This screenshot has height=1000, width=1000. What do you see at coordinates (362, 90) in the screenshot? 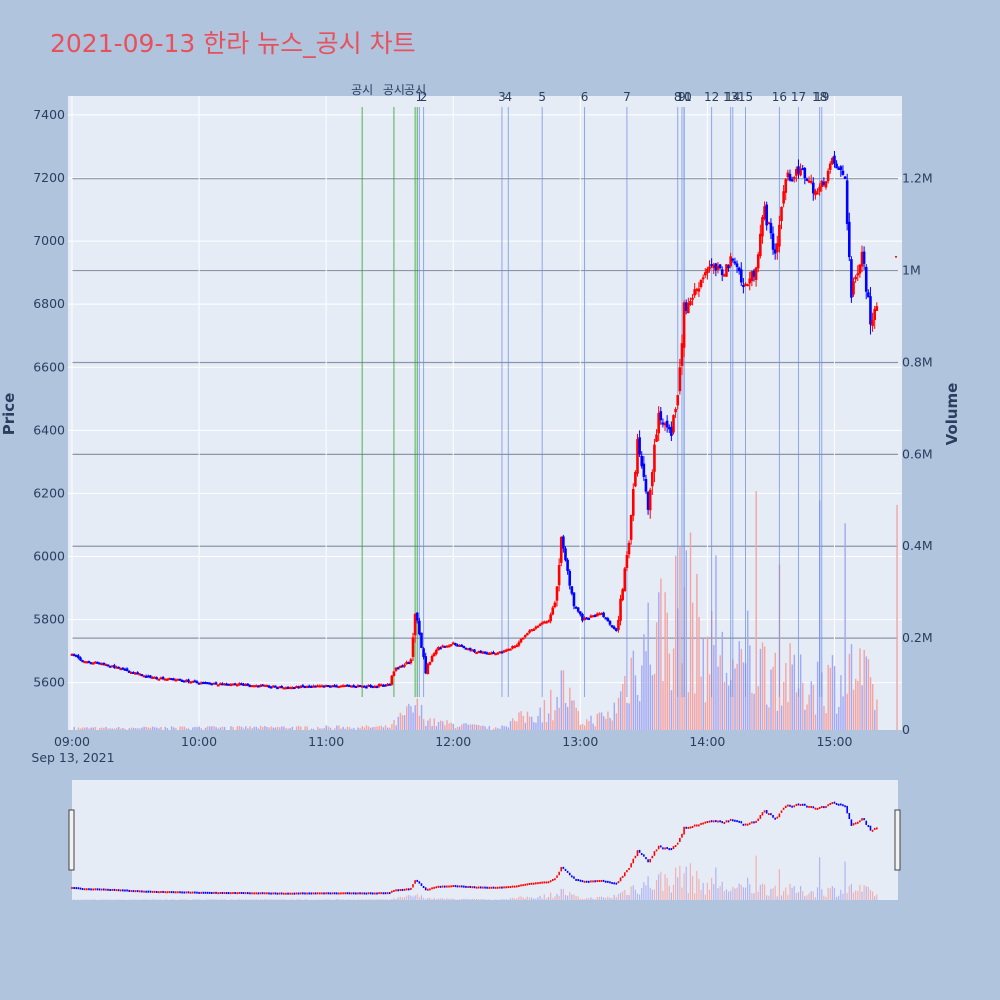
I see `disclosure-label: 공시` at bounding box center [362, 90].